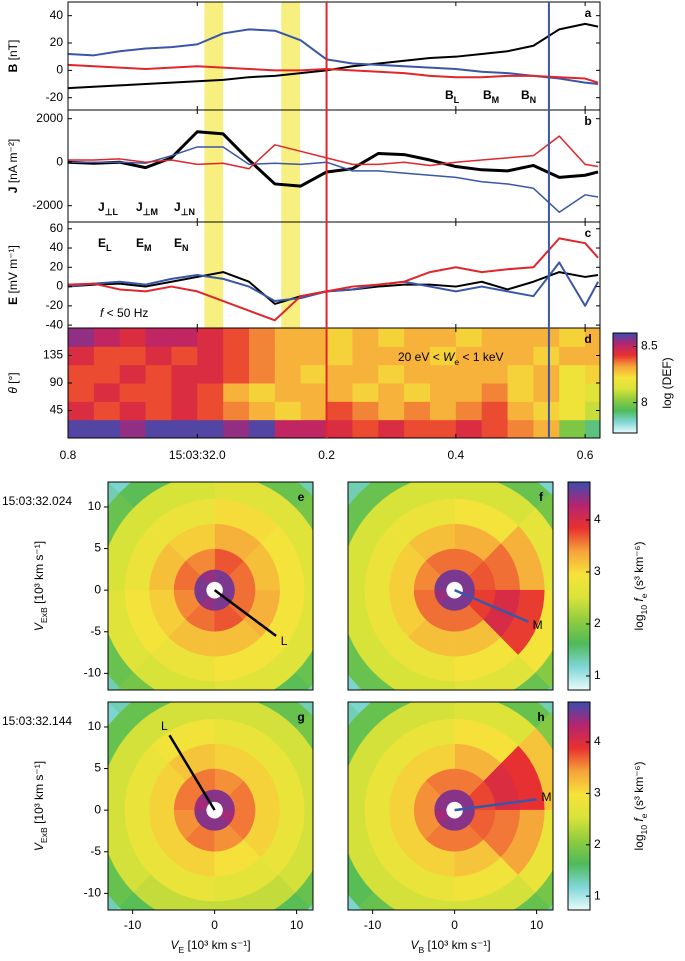  I want to click on polar-plot, so click(450, 806).